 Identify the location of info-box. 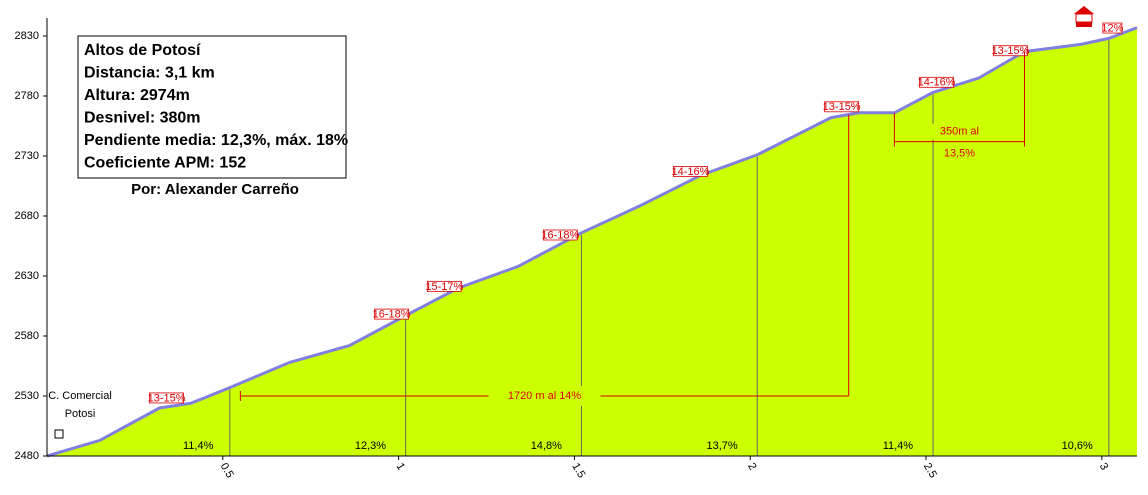
(212, 107).